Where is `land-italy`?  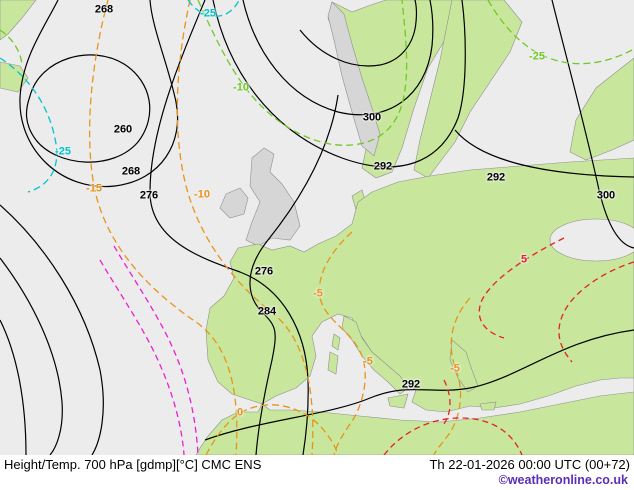
land-italy is located at coordinates (375, 355).